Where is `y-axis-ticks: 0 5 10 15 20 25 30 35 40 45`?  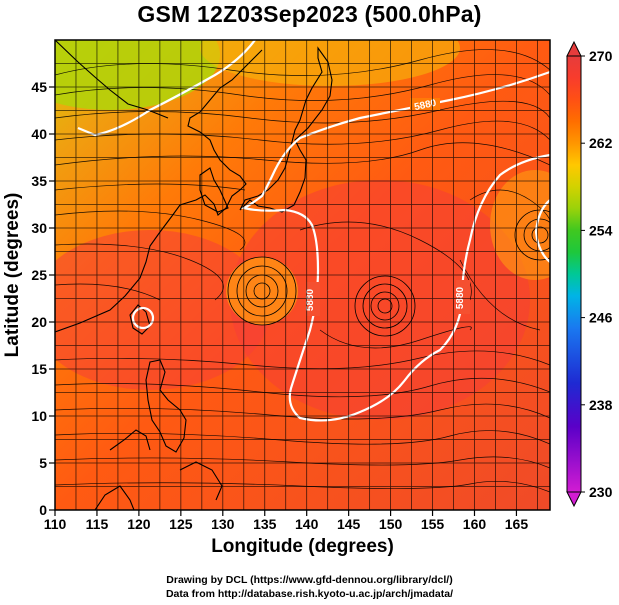 y-axis-ticks: 0 5 10 15 20 25 30 35 40 45 is located at coordinates (43, 298).